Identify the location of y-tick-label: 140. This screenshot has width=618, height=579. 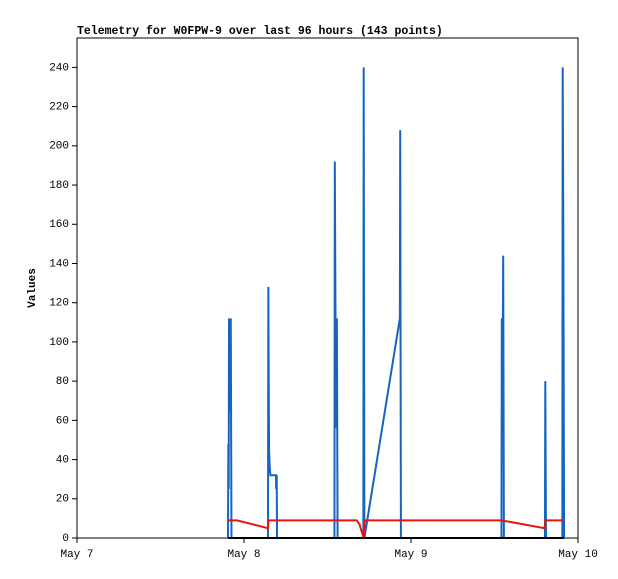
(59, 264).